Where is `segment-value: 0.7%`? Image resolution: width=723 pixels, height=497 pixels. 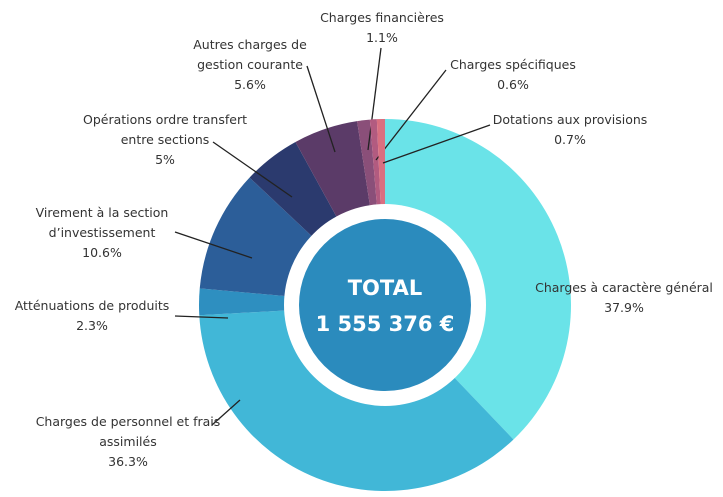 segment-value: 0.7% is located at coordinates (570, 139).